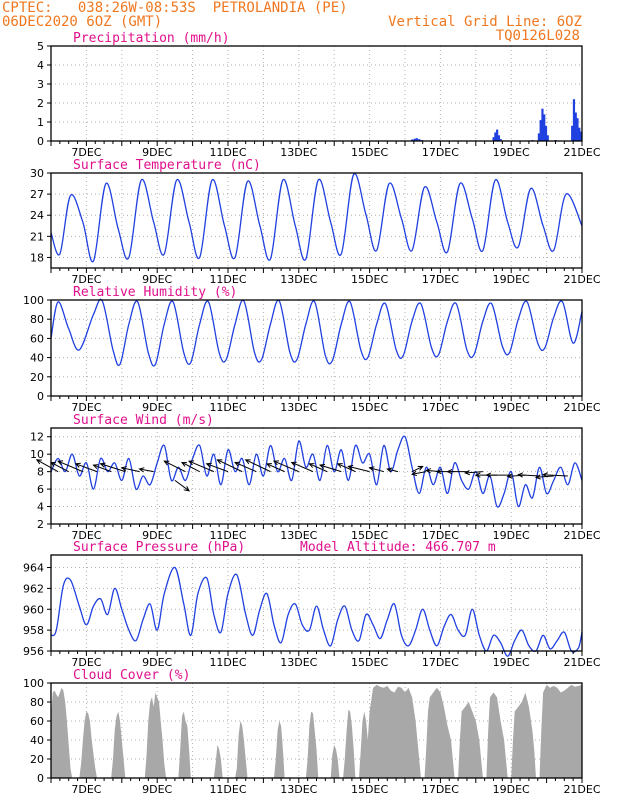 Image resolution: width=618 pixels, height=800 pixels. Describe the element at coordinates (155, 292) in the screenshot. I see `rh-title: Relative Humidity (%)` at that location.